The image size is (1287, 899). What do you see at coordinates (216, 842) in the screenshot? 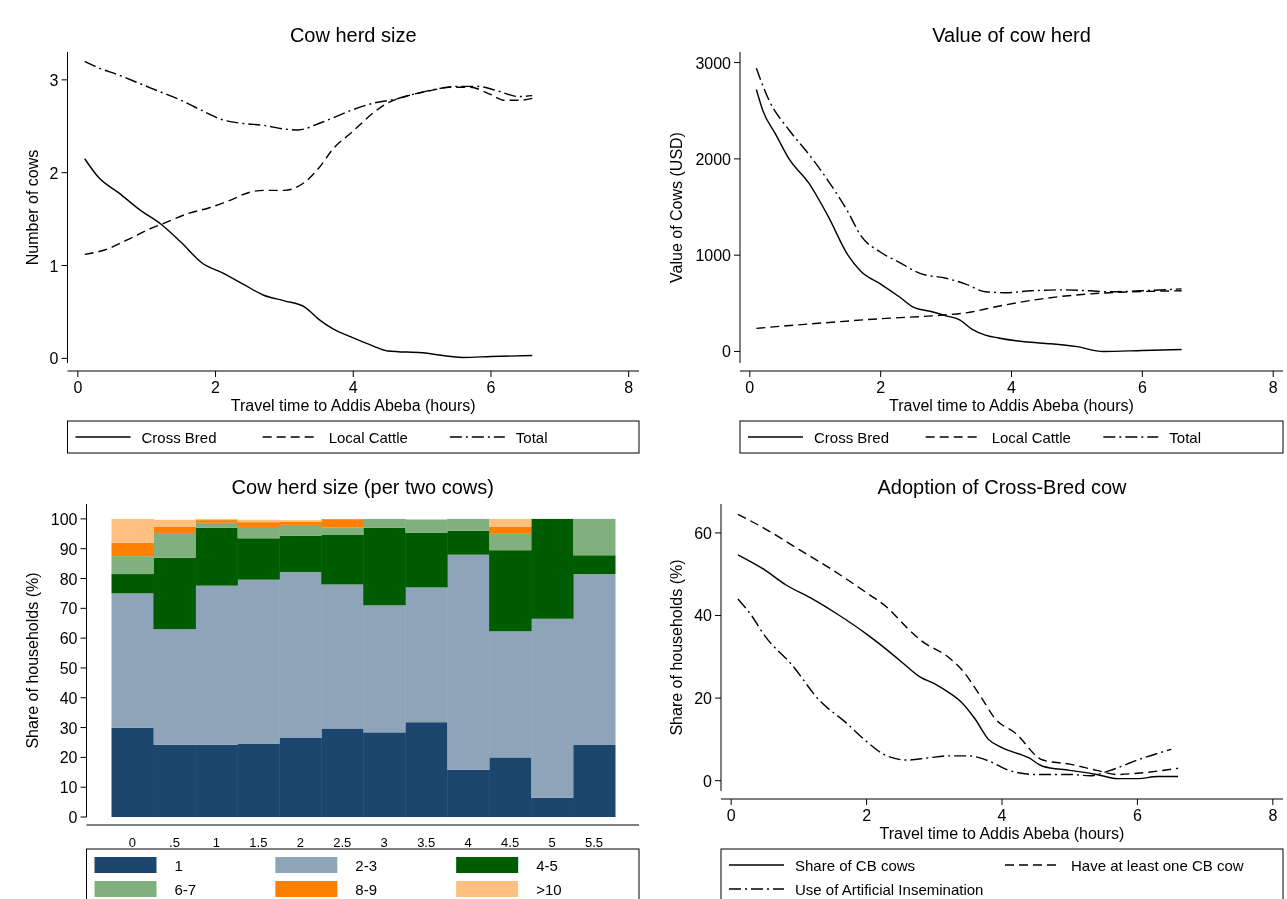
I see `x-tick-label: 1` at bounding box center [216, 842].